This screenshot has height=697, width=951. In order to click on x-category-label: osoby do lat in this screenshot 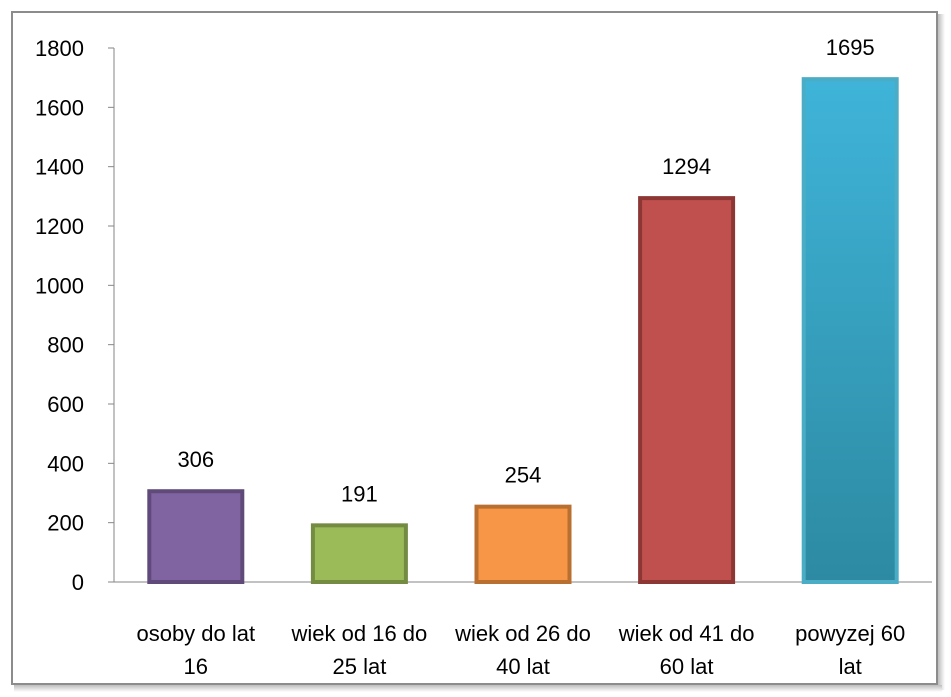, I will do `click(195, 633)`.